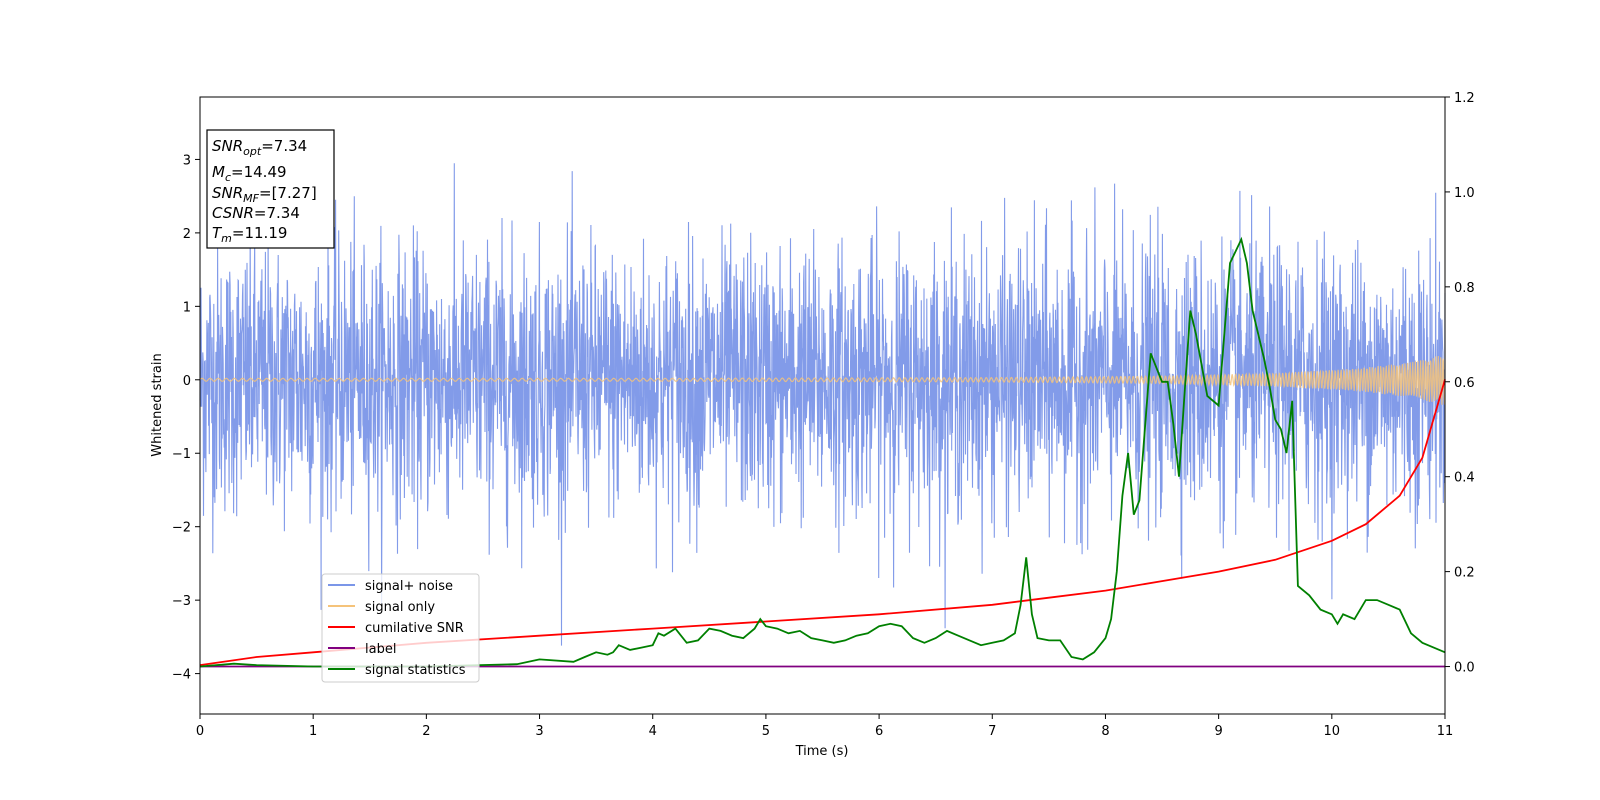  What do you see at coordinates (1464, 573) in the screenshot?
I see `y2-tick-label-5: 0.2` at bounding box center [1464, 573].